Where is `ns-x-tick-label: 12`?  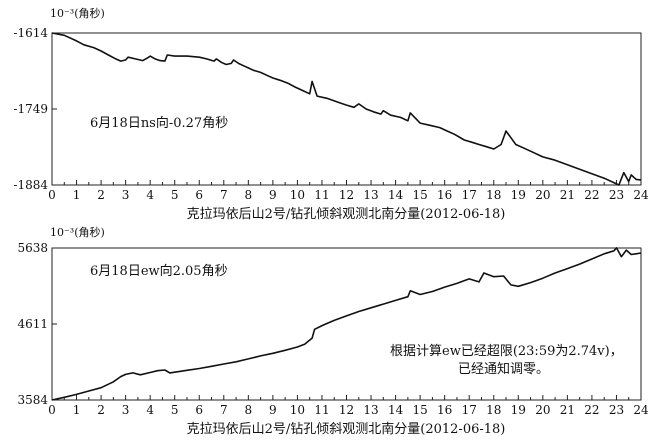
ns-x-tick-label: 12 is located at coordinates (346, 195).